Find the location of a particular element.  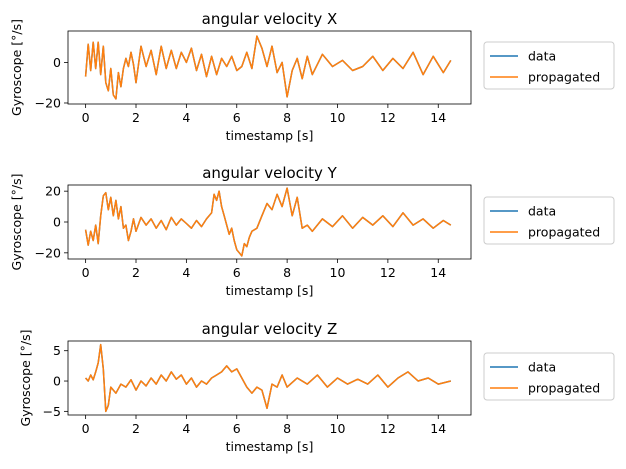

subplot-title: angular velocity Y is located at coordinates (269, 173).